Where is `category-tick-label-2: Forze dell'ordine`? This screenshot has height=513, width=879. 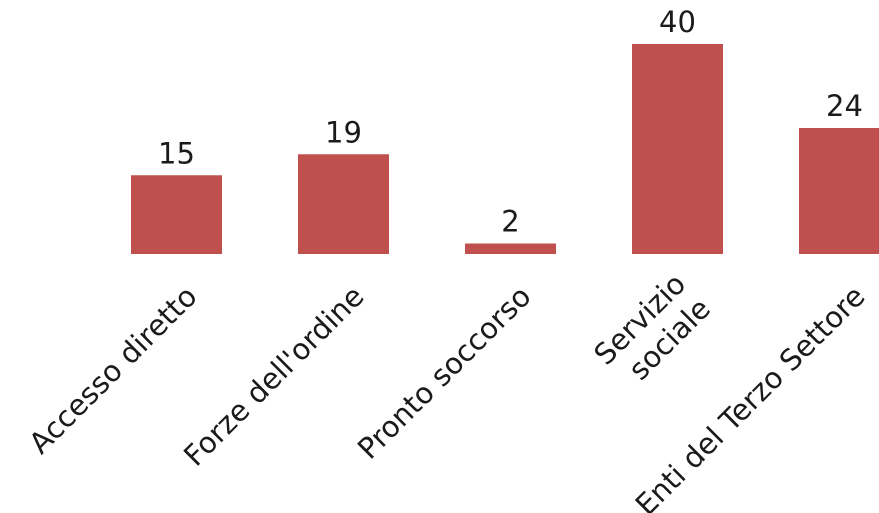 category-tick-label-2: Forze dell'ordine is located at coordinates (274, 376).